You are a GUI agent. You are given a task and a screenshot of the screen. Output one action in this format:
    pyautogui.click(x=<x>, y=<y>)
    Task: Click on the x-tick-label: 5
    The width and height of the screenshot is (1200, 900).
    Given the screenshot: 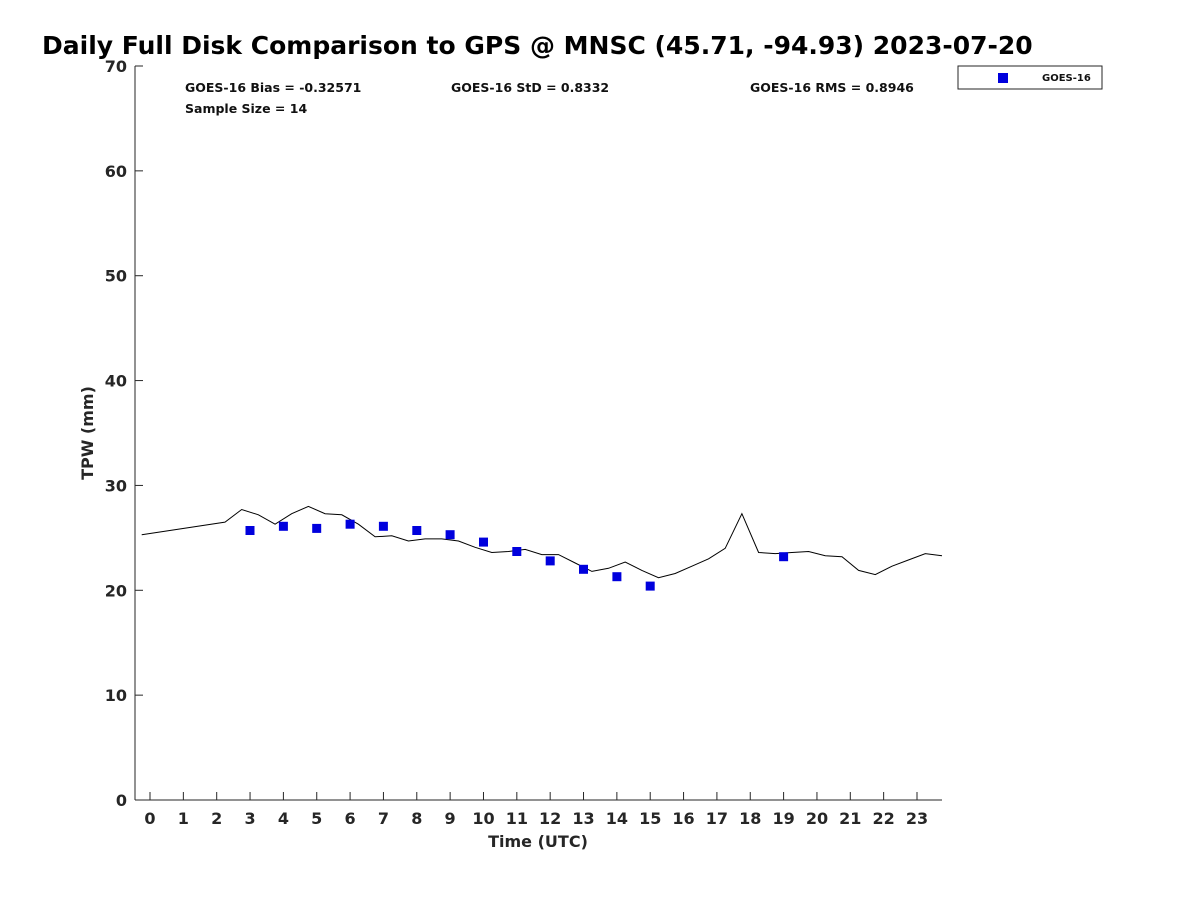 What is the action you would take?
    pyautogui.click(x=316, y=818)
    